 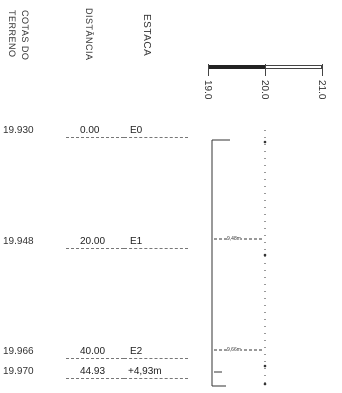 I want to click on scale-bar-filled, so click(x=236, y=67).